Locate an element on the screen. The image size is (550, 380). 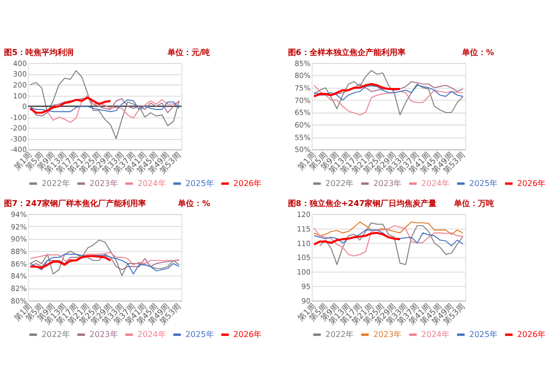
y-tick-label: 88% is located at coordinates (18, 251).